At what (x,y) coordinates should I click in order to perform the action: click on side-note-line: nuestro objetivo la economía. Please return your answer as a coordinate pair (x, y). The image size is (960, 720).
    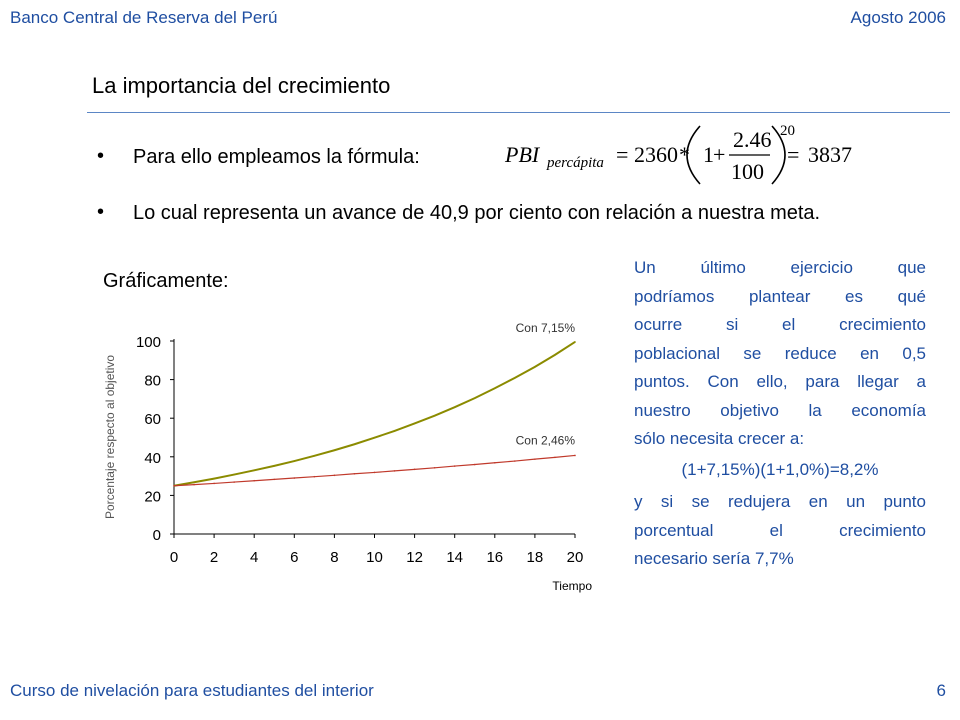
    Looking at the image, I should click on (780, 410).